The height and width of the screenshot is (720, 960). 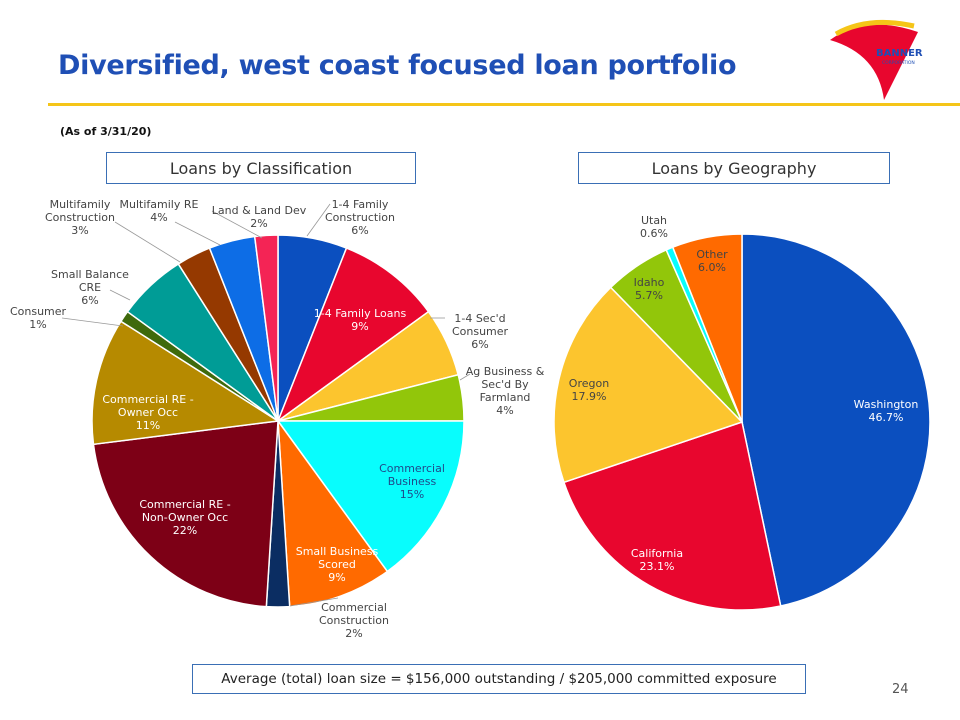 I want to click on data-label: Land & Land Dev 2%, so click(x=259, y=217).